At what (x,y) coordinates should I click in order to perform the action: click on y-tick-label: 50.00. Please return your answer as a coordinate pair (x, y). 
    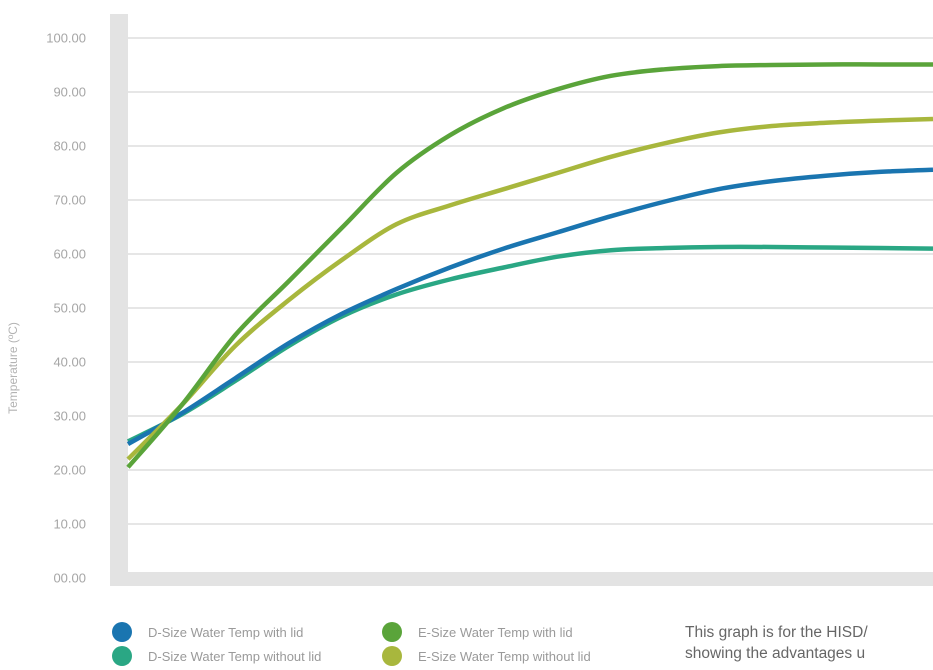
    Looking at the image, I should click on (69, 308).